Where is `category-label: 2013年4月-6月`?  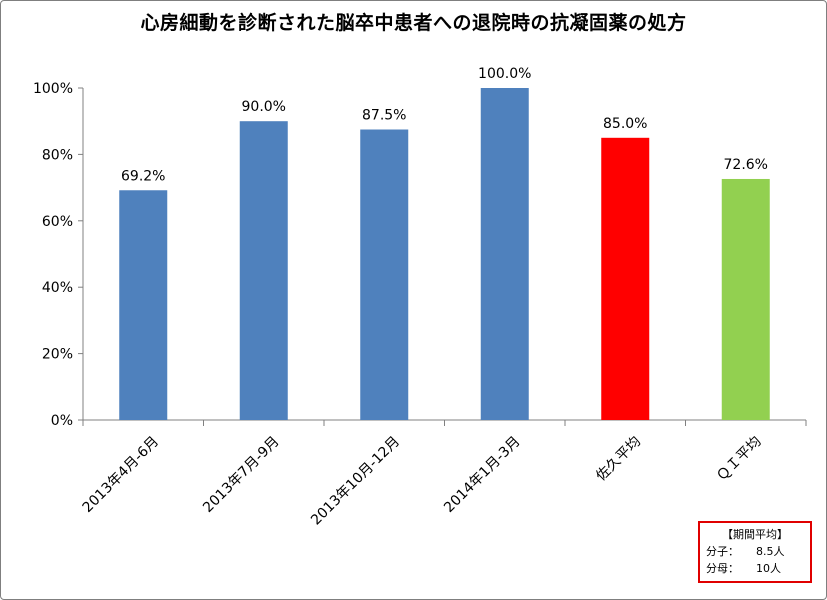
category-label: 2013年4月-6月 is located at coordinates (121, 475).